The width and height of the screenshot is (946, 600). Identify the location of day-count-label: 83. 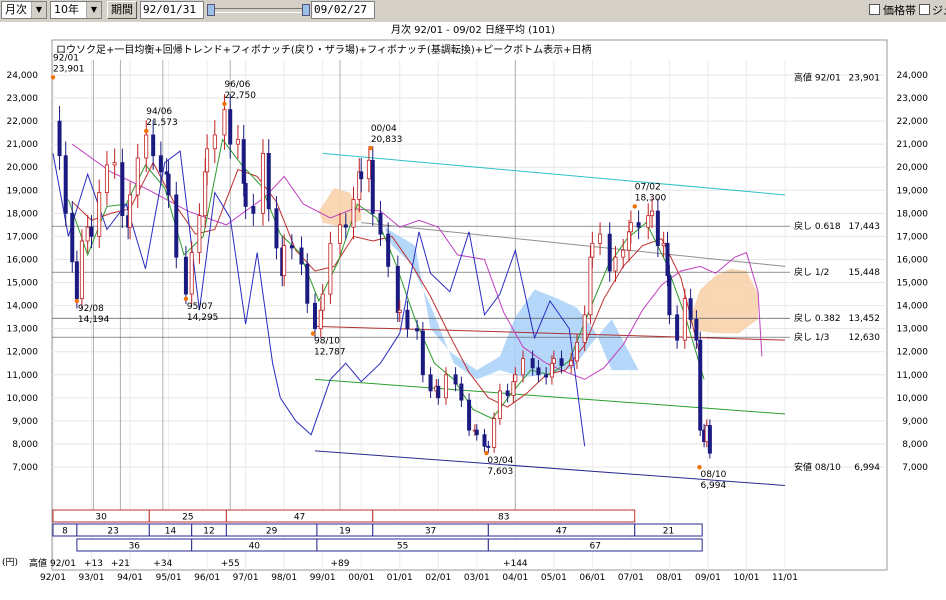
(503, 518).